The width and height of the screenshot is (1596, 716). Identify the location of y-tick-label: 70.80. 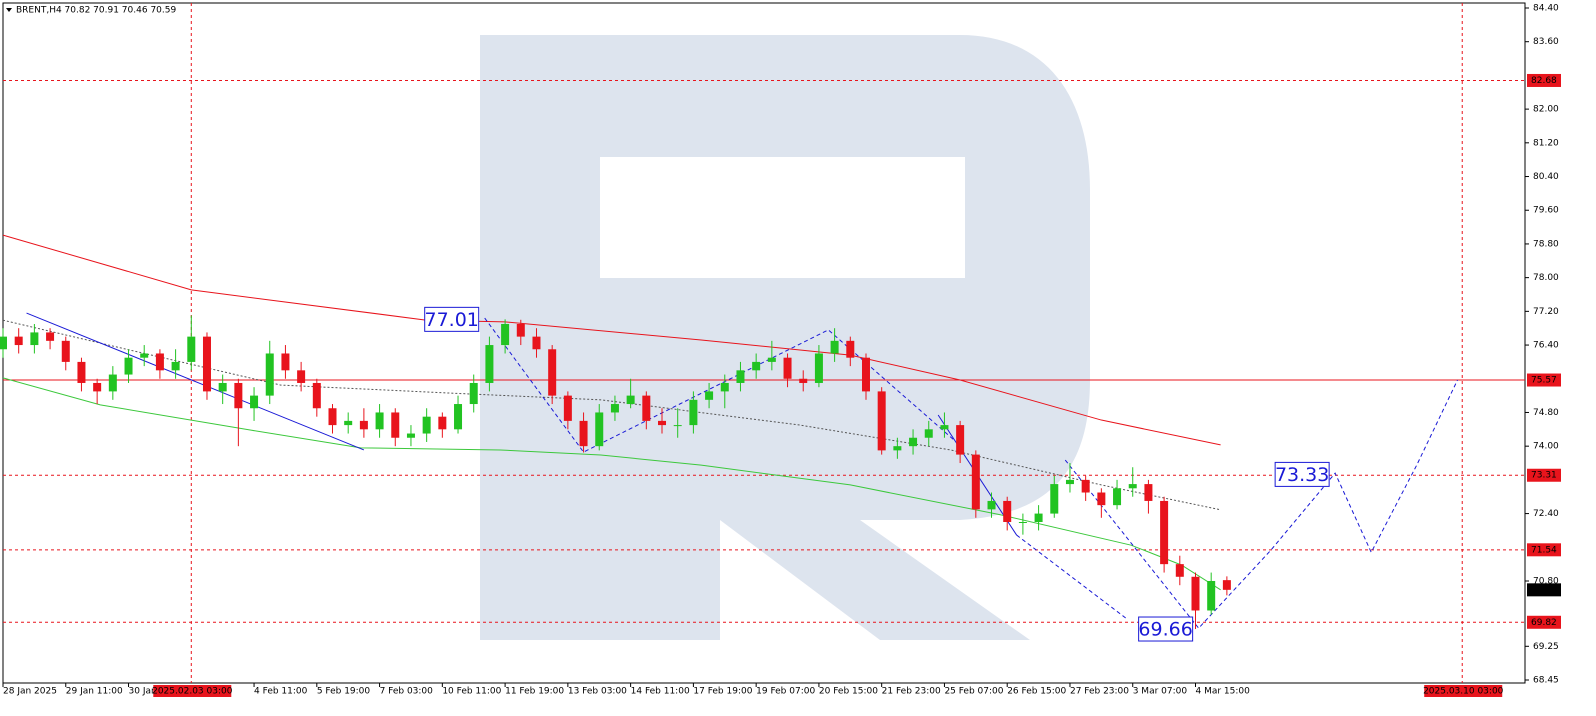
(1546, 581).